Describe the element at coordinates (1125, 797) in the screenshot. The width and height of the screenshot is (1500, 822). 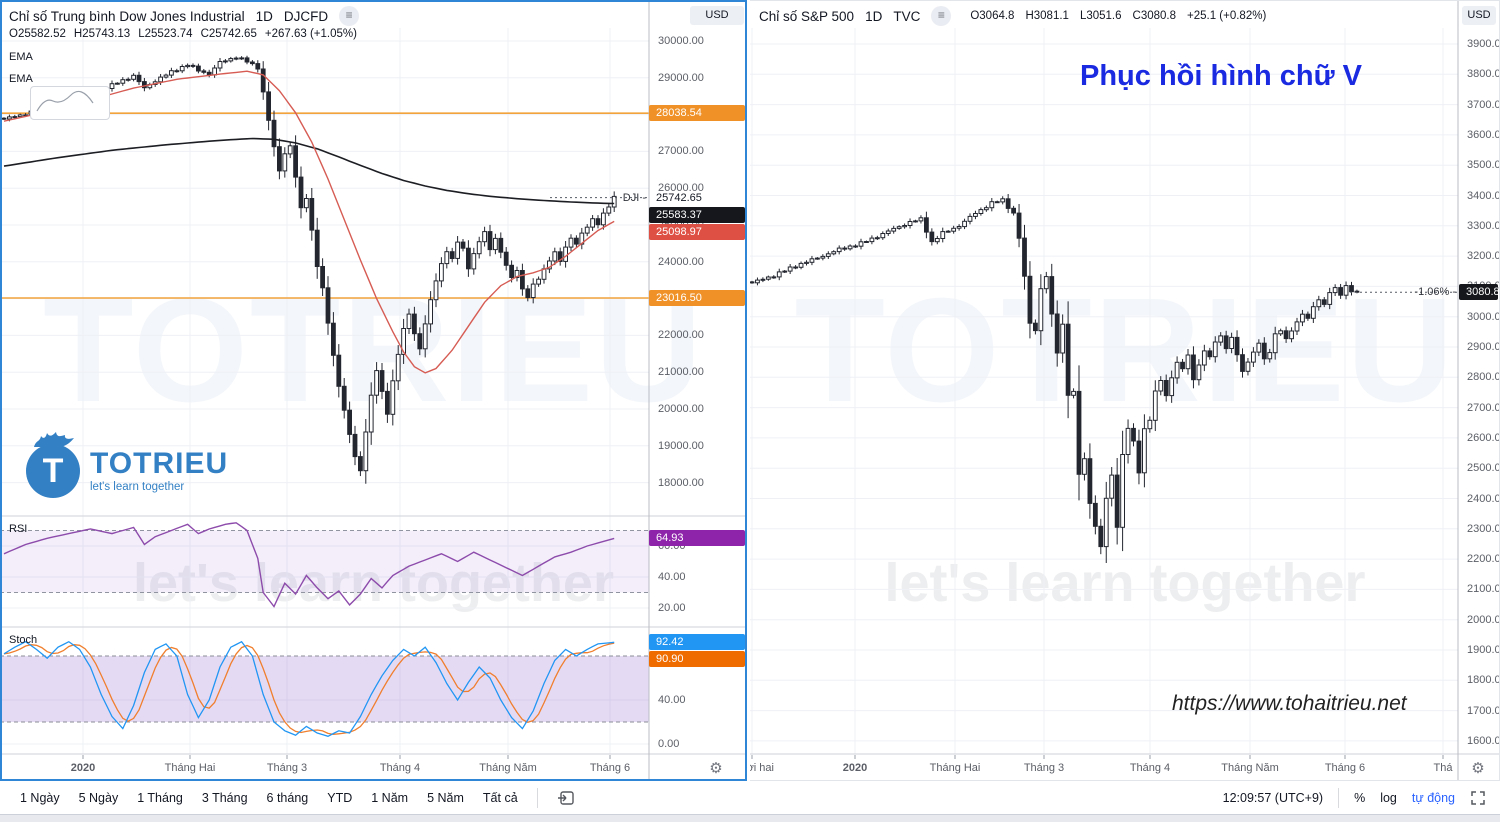
I see `status-toolbar: 12:09:57 (UTC+9) % log tự động` at that location.